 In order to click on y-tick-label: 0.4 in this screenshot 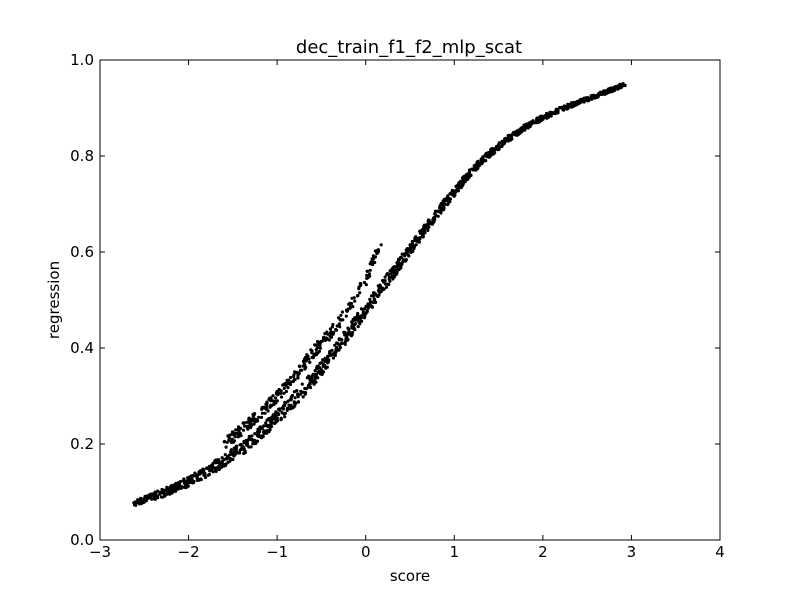, I will do `click(82, 348)`.